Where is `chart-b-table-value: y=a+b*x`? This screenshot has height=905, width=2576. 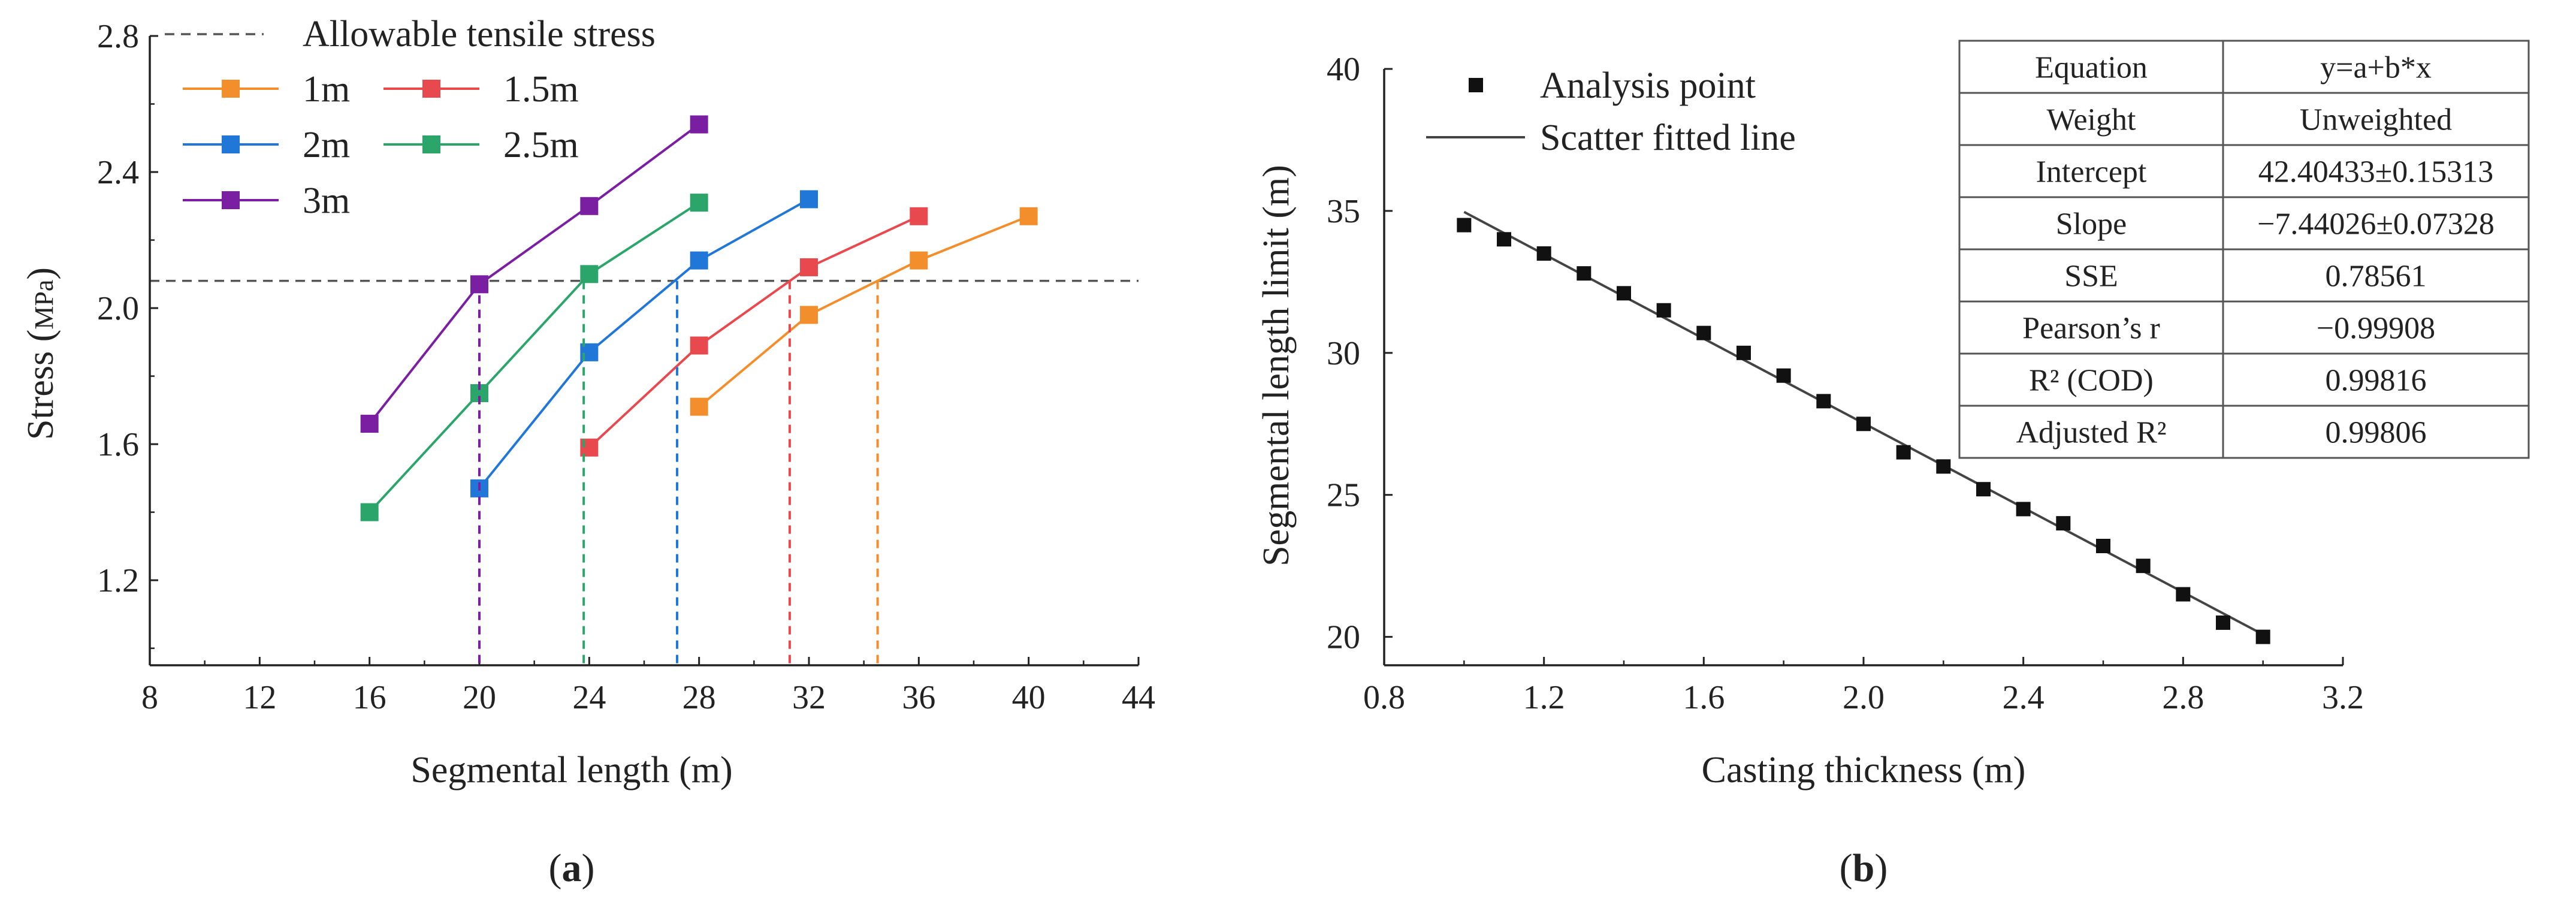
chart-b-table-value: y=a+b*x is located at coordinates (2376, 68).